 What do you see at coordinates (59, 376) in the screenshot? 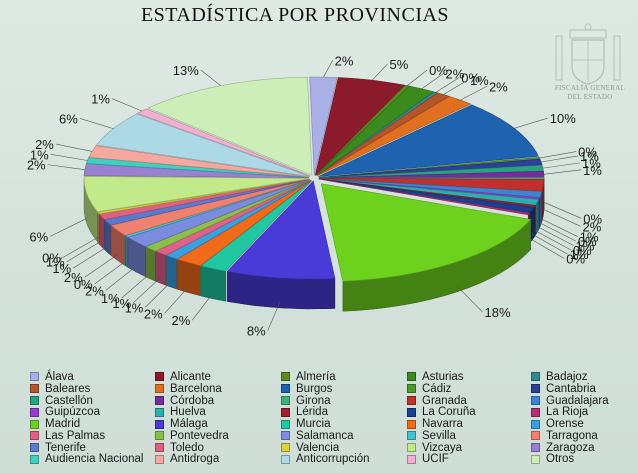
I see `legend-label: Álava` at bounding box center [59, 376].